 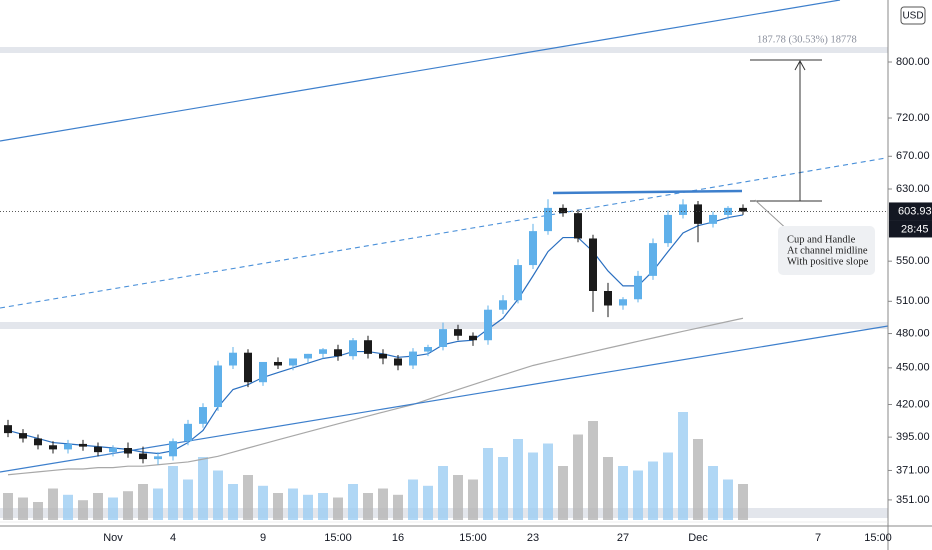 I want to click on x-tick-label: 16, so click(x=398, y=538).